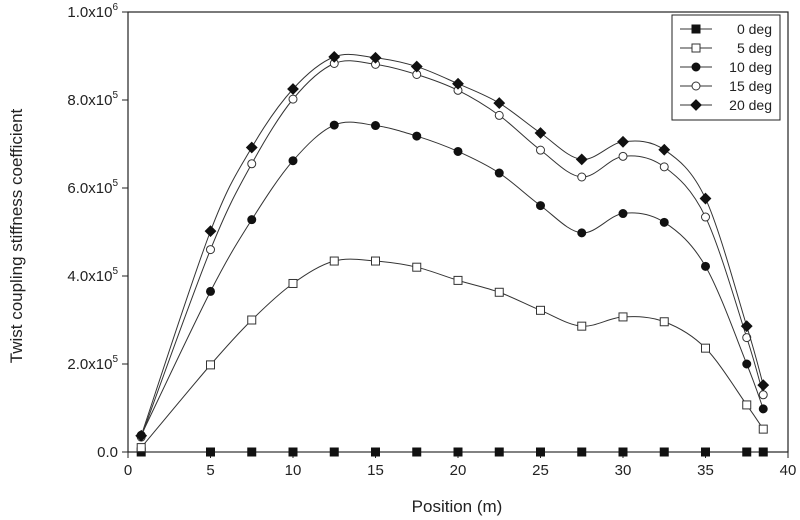 The width and height of the screenshot is (800, 520). What do you see at coordinates (726, 105) in the screenshot?
I see `legend-entry: 20 deg` at bounding box center [726, 105].